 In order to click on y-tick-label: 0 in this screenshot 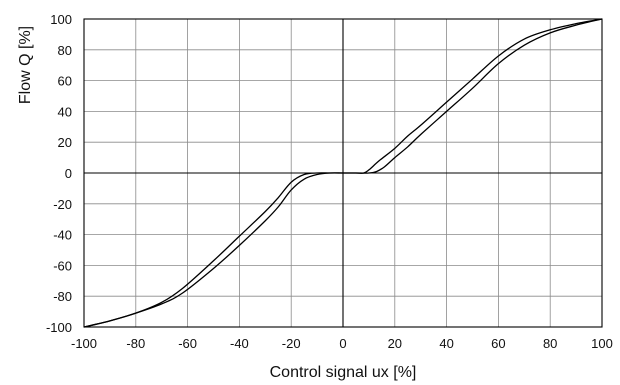, I will do `click(68, 173)`.